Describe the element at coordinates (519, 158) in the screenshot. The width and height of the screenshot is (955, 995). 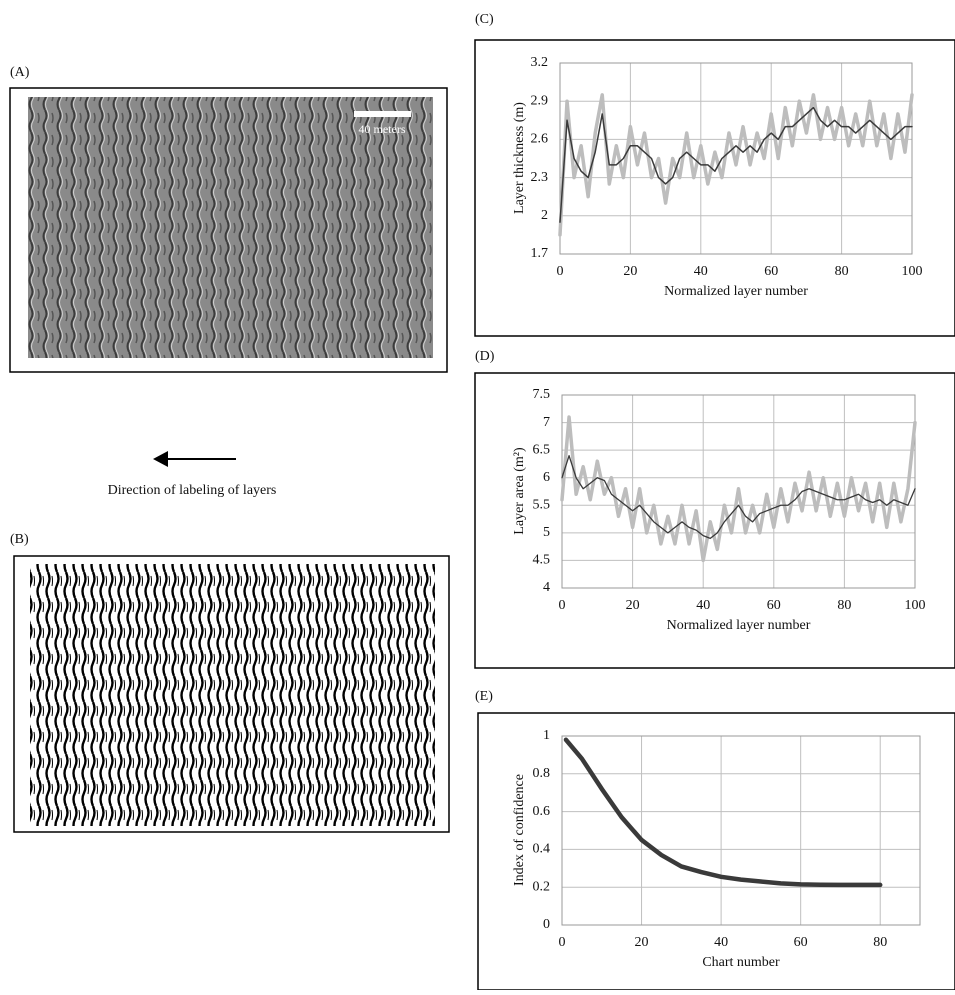
I see `y-axis-title: Layer thickness (m)` at that location.